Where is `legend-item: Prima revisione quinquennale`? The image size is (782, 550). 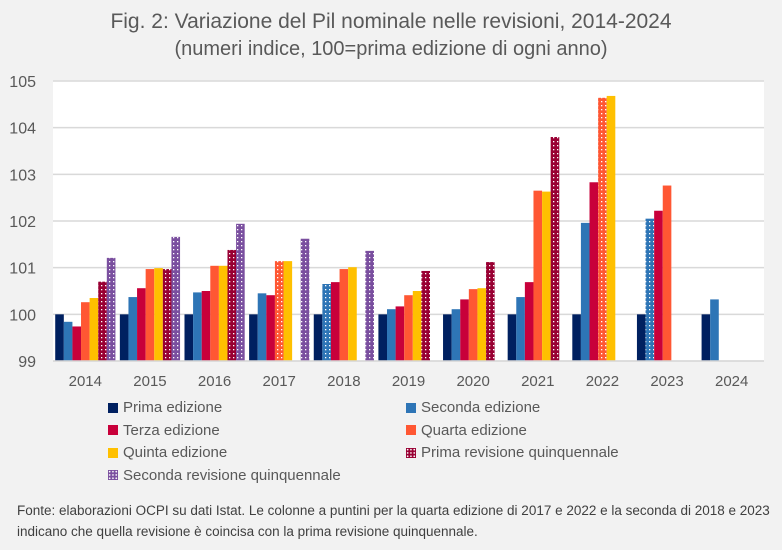
legend-item: Prima revisione quinquennale is located at coordinates (512, 452).